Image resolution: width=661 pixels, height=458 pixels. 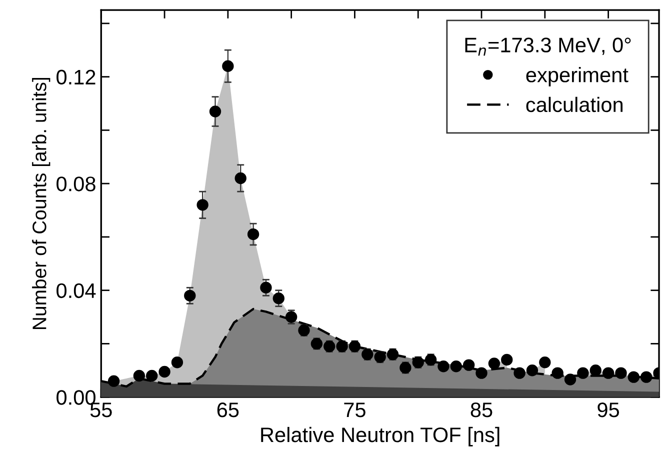 What do you see at coordinates (76, 77) in the screenshot?
I see `y-tick-label: 0.12` at bounding box center [76, 77].